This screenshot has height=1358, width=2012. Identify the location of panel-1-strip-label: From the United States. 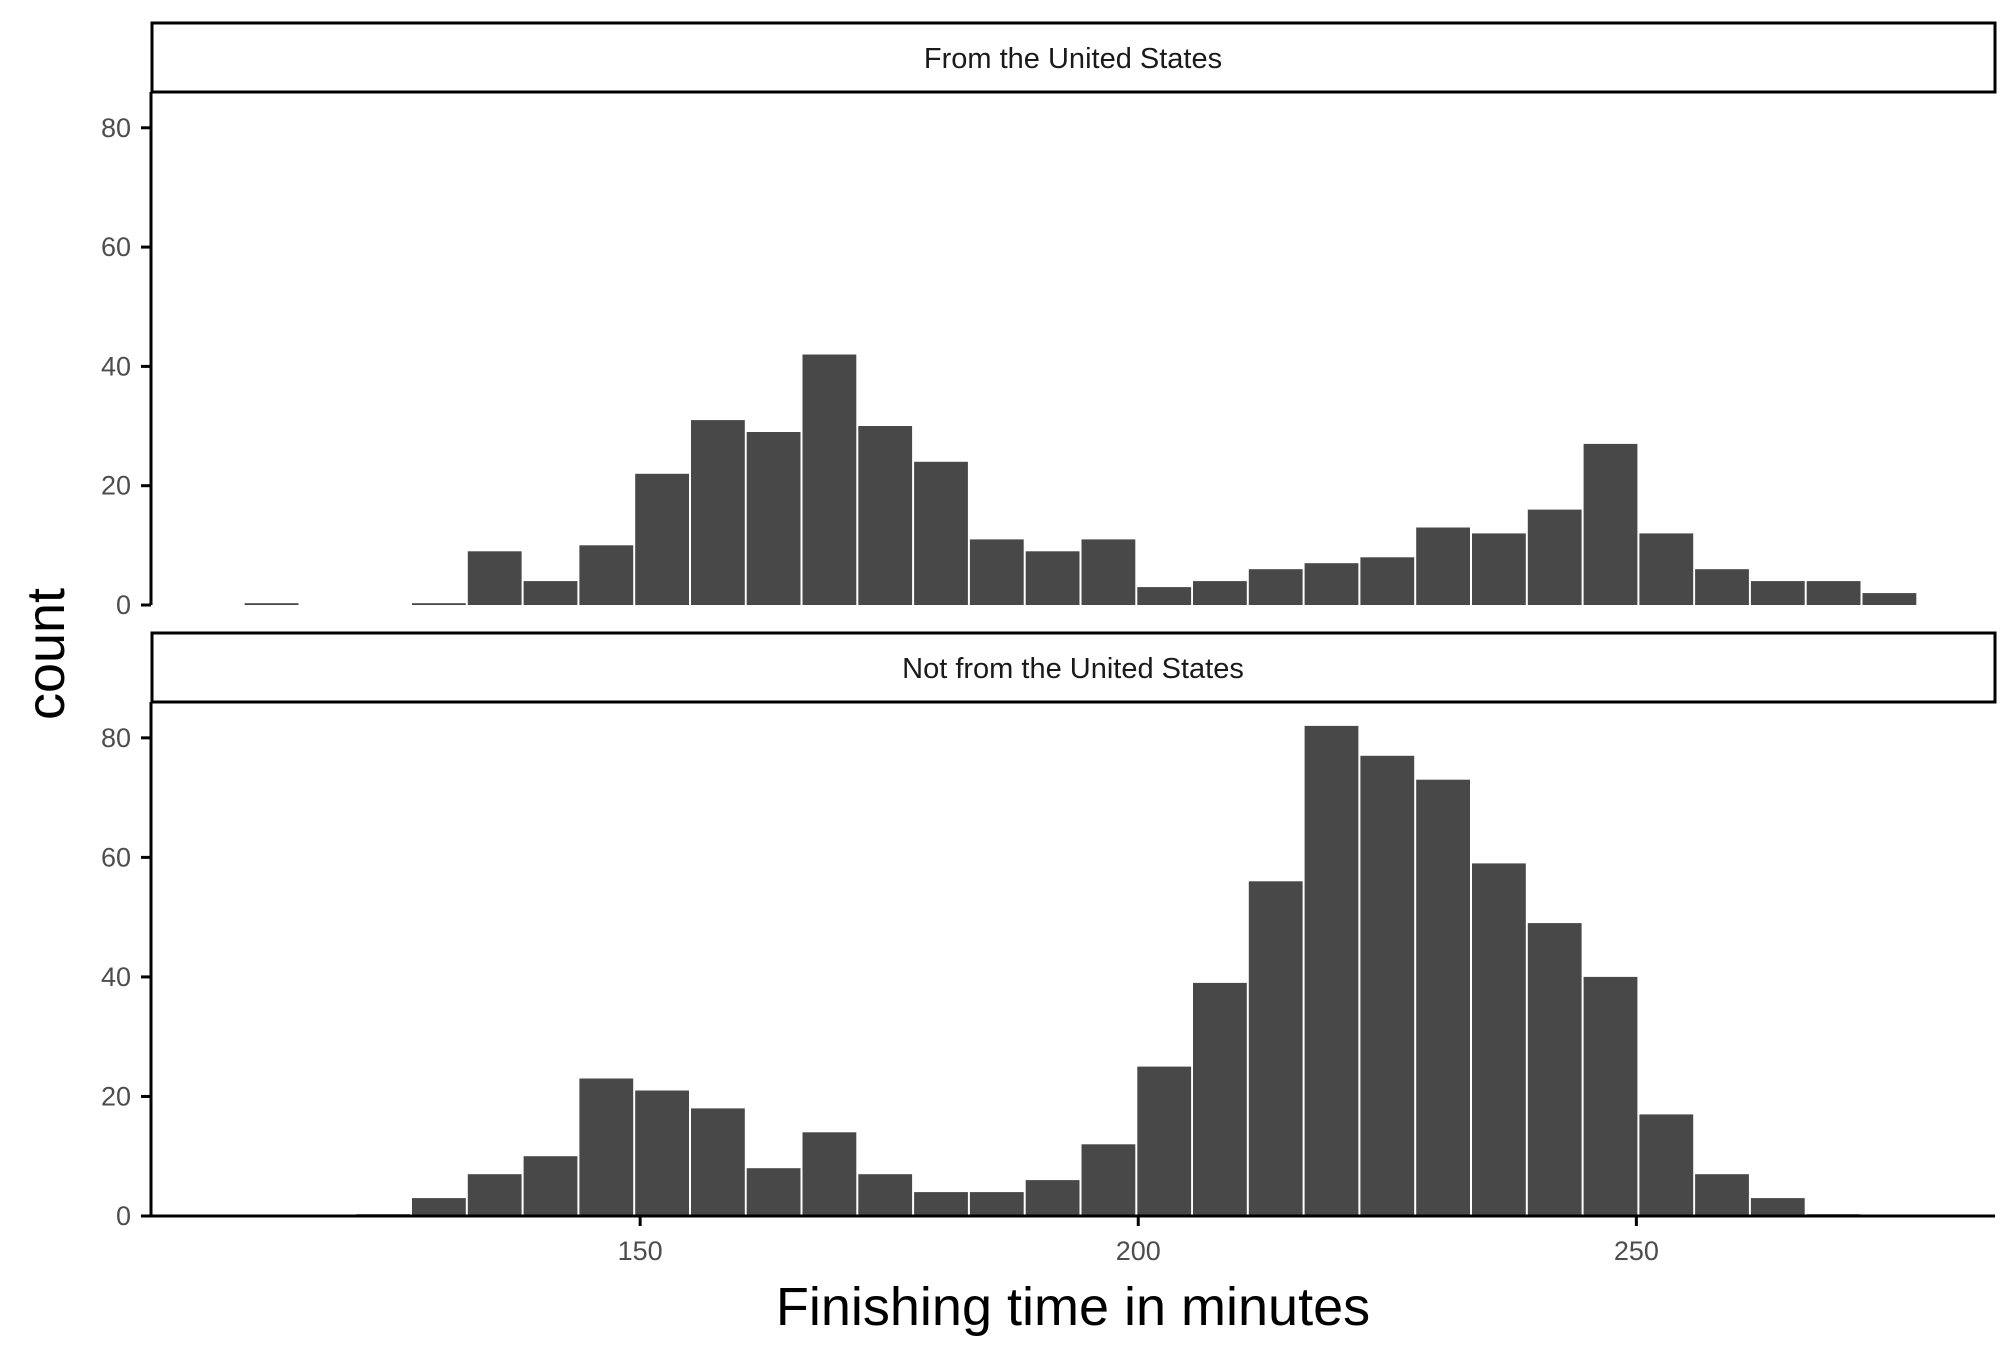
(1073, 59).